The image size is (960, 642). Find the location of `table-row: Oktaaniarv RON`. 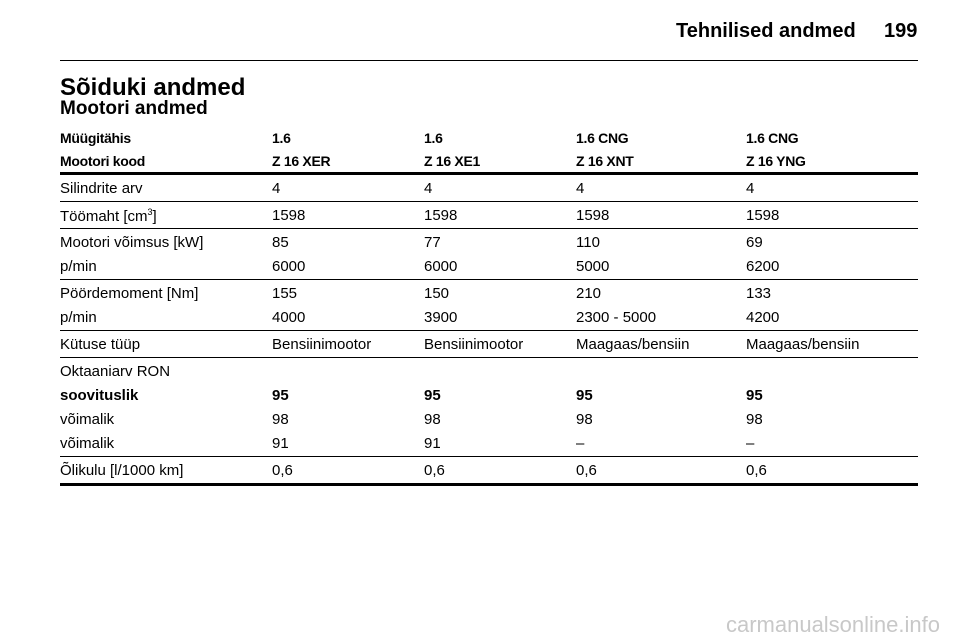

table-row: Oktaaniarv RON is located at coordinates (489, 371).